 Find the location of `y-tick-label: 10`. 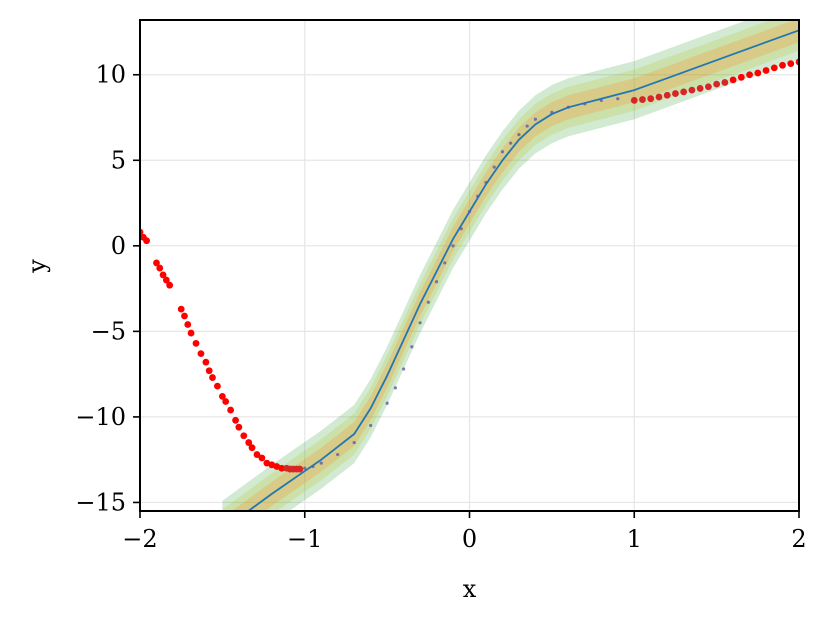

y-tick-label: 10 is located at coordinates (110, 75).